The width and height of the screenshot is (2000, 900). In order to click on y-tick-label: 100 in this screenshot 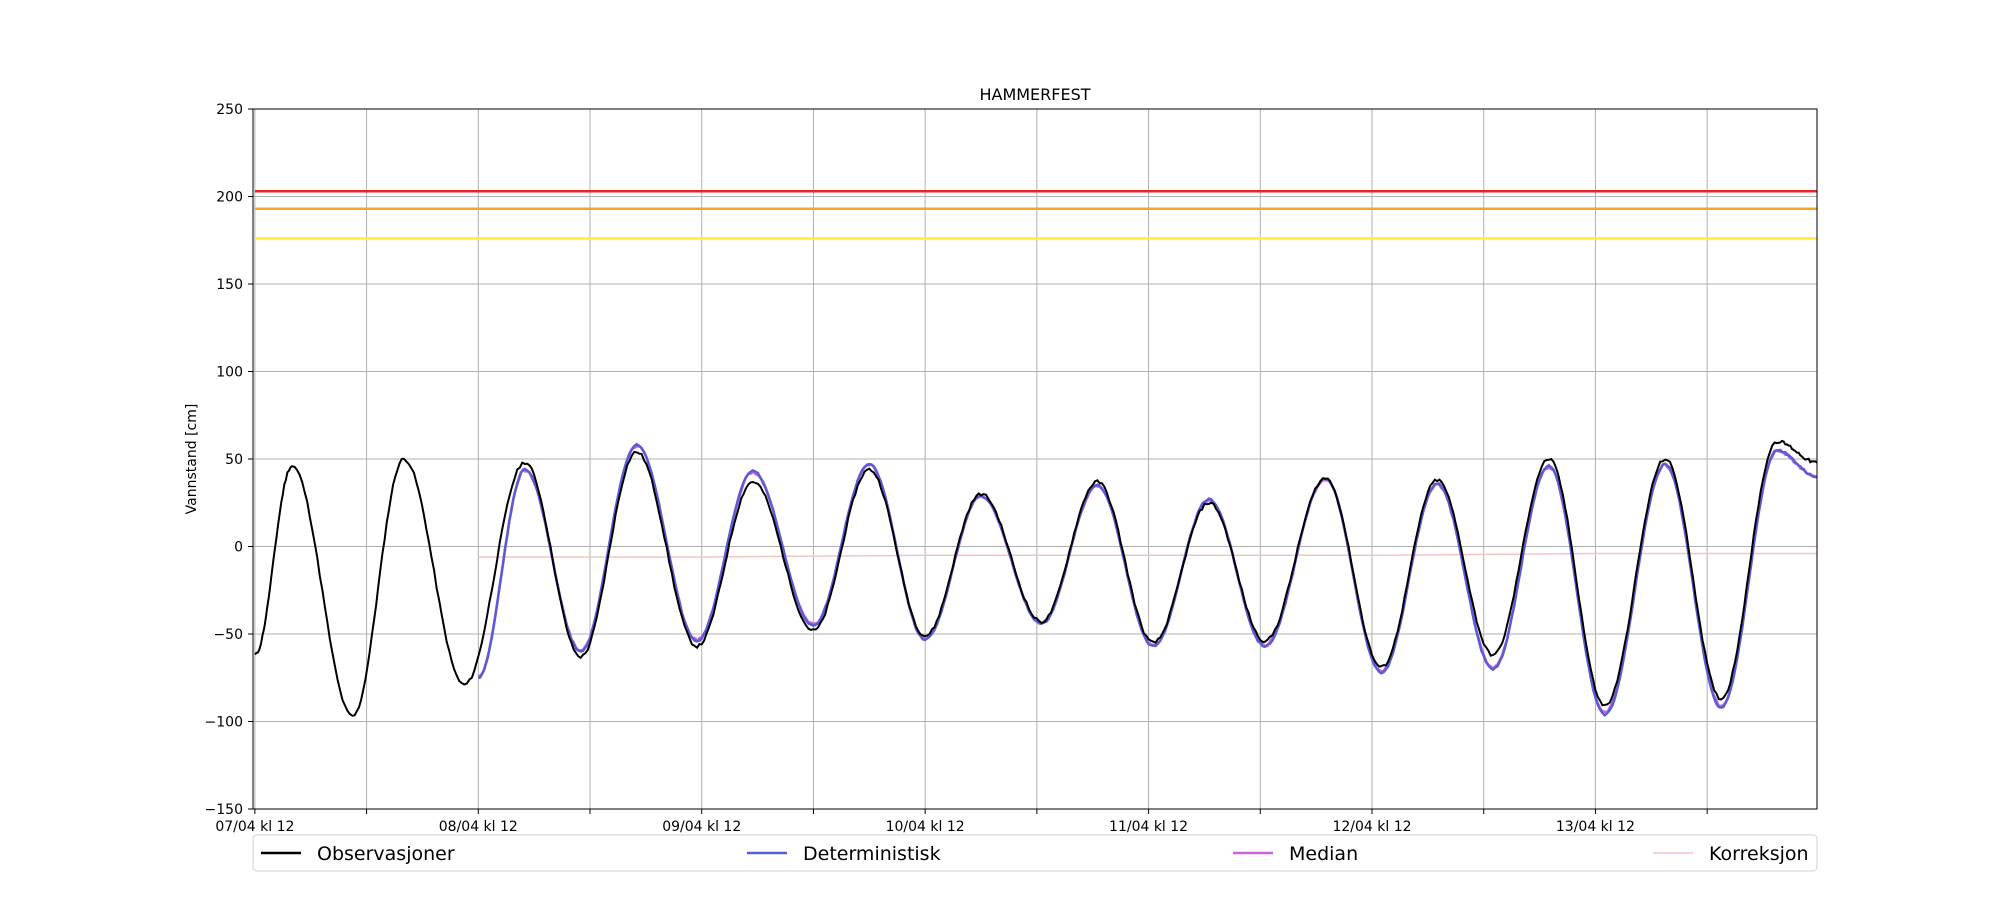, I will do `click(229, 373)`.